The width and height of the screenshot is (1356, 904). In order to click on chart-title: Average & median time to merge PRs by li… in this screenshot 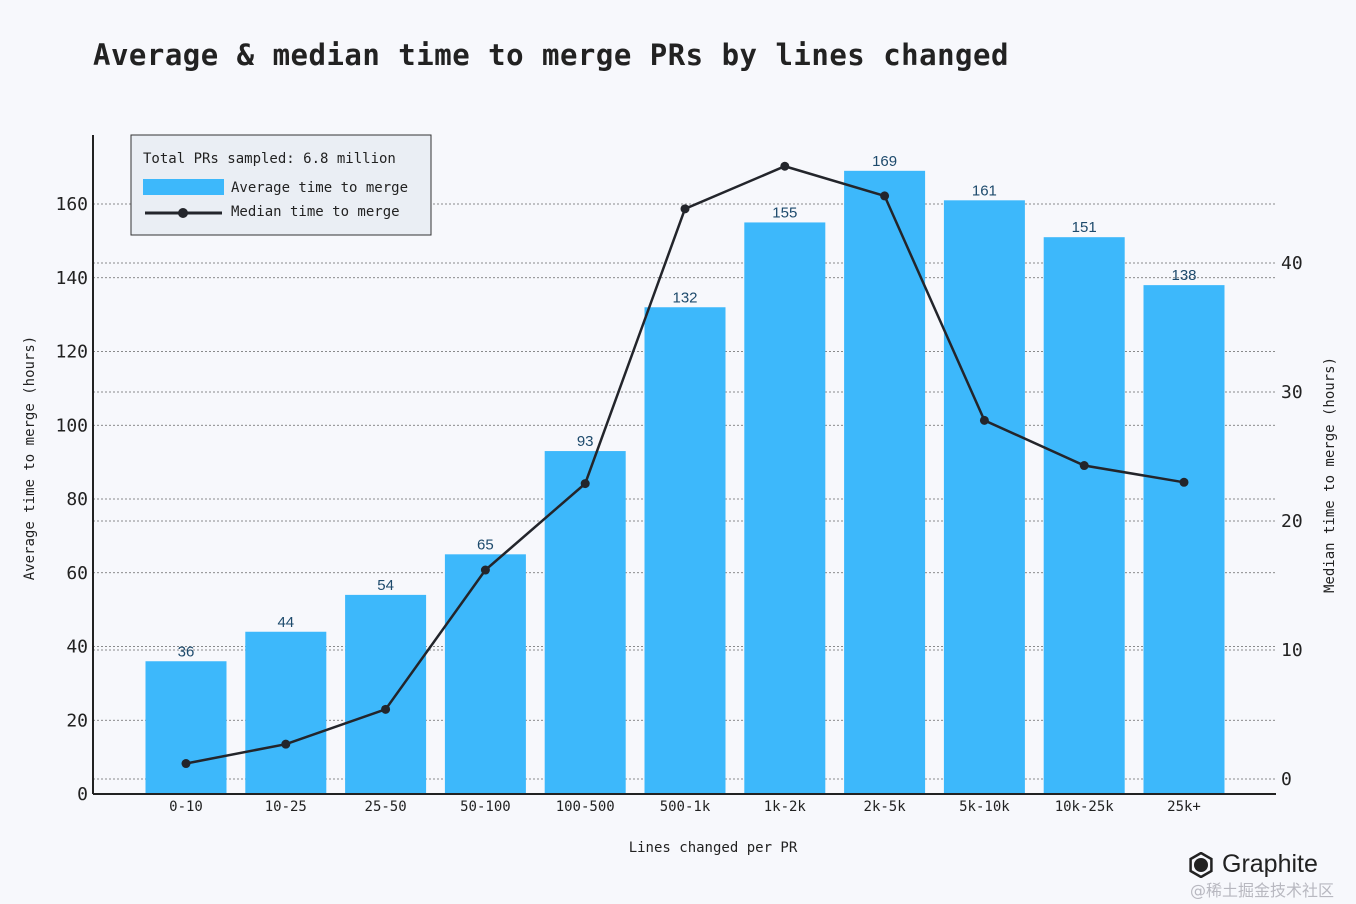, I will do `click(551, 55)`.